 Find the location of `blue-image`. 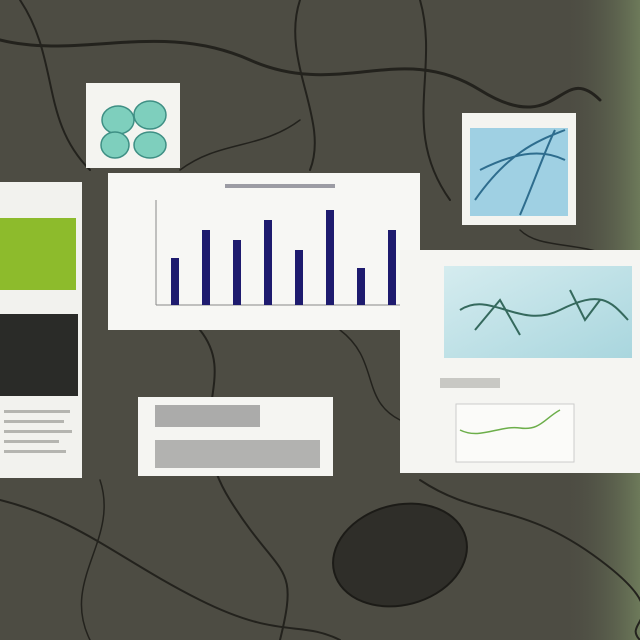

blue-image is located at coordinates (519, 172).